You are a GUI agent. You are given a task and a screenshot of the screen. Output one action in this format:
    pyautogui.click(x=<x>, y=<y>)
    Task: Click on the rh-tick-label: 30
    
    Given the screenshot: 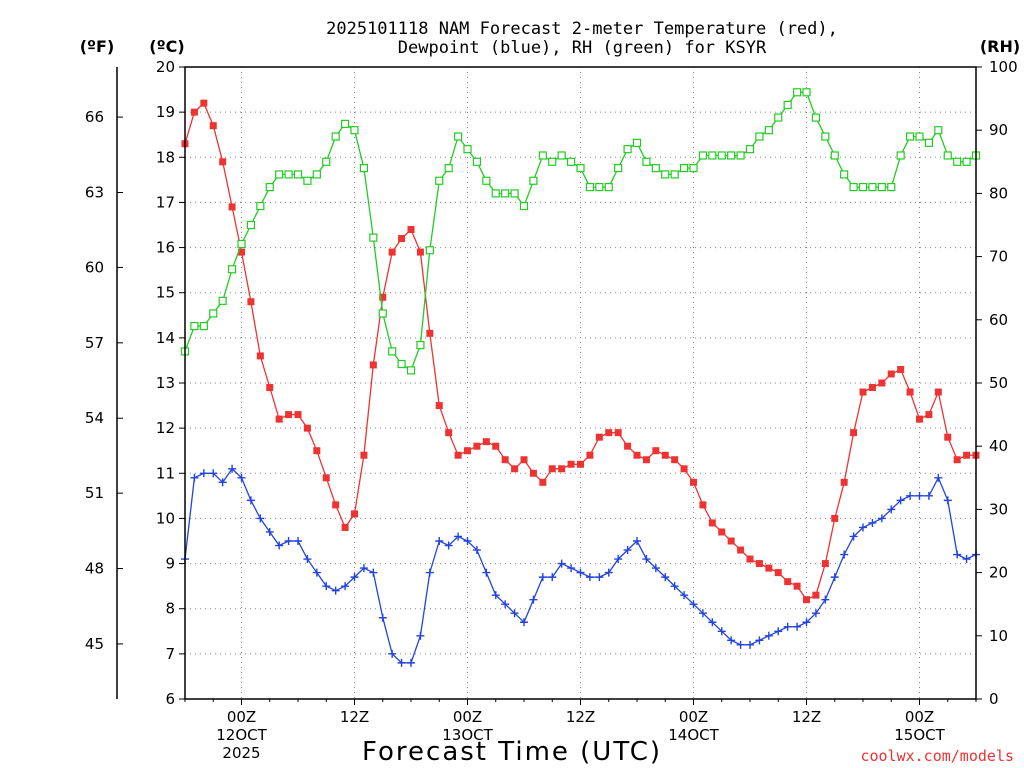 What is the action you would take?
    pyautogui.click(x=998, y=509)
    